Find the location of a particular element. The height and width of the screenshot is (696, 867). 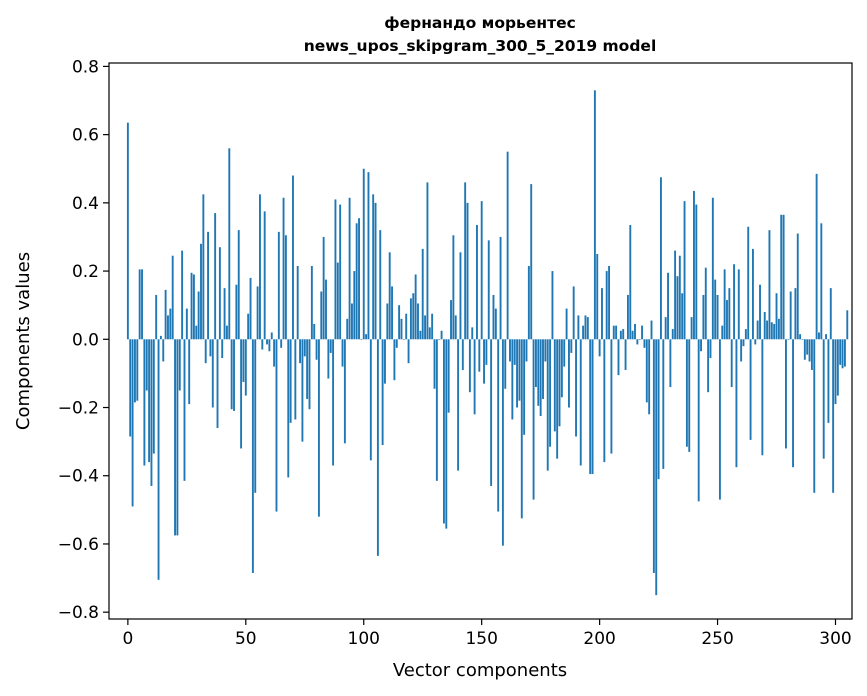

y-tick-label: −0.2 is located at coordinates (78, 409).